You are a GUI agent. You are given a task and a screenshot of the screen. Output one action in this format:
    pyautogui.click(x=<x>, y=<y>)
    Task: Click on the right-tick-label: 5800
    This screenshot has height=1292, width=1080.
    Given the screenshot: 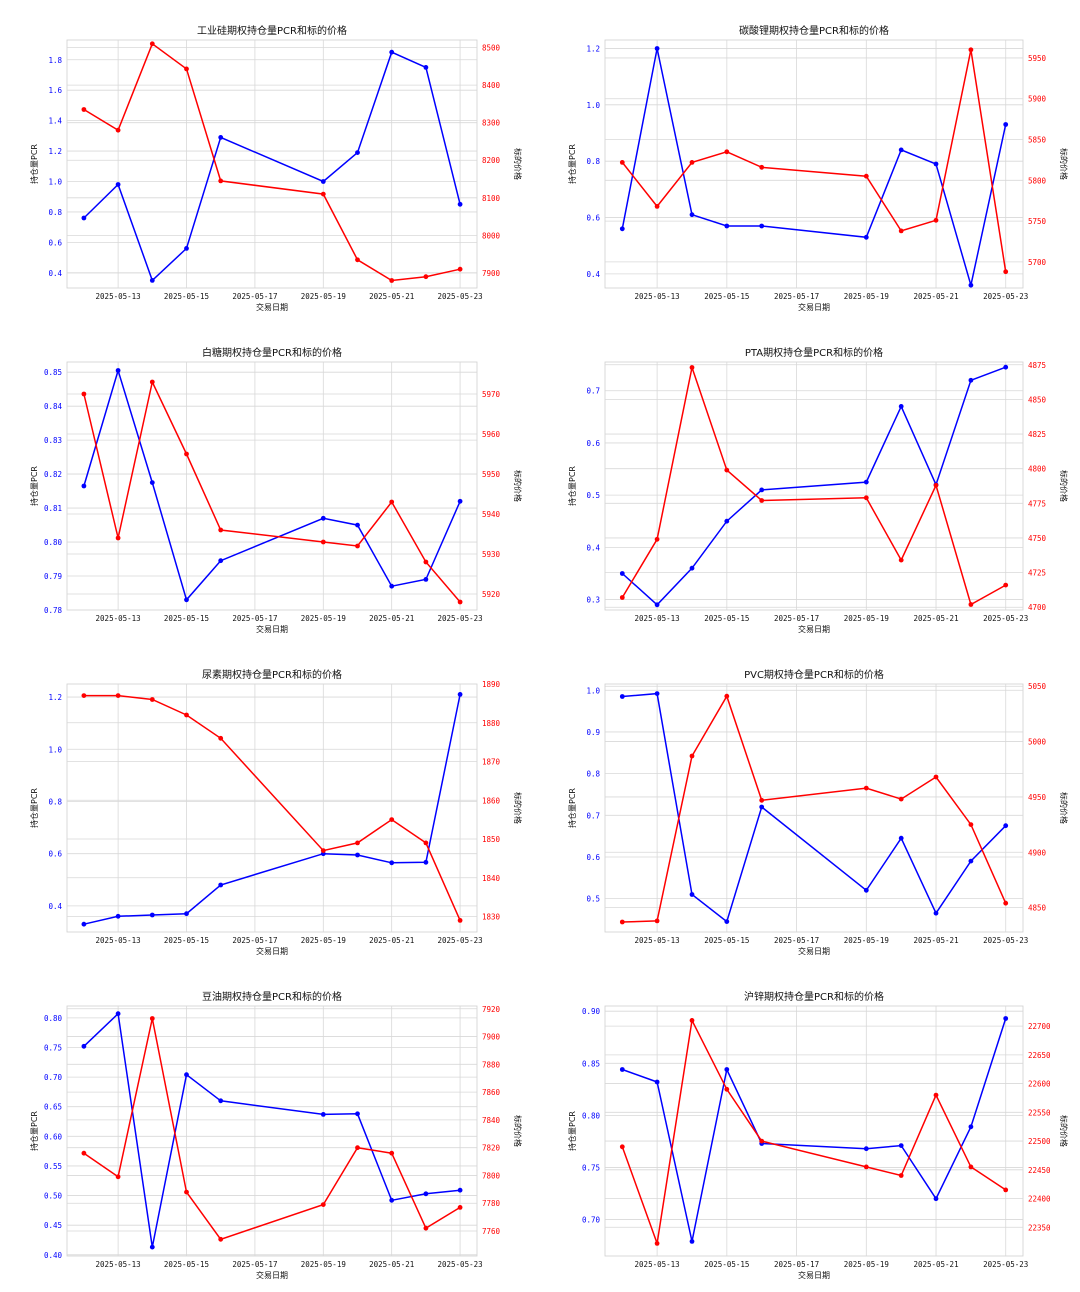 What is the action you would take?
    pyautogui.click(x=1037, y=180)
    